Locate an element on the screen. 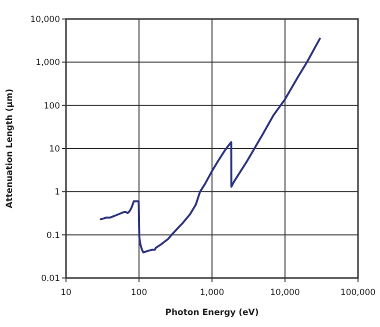  y-tick-label: 0.1 is located at coordinates (53, 235).